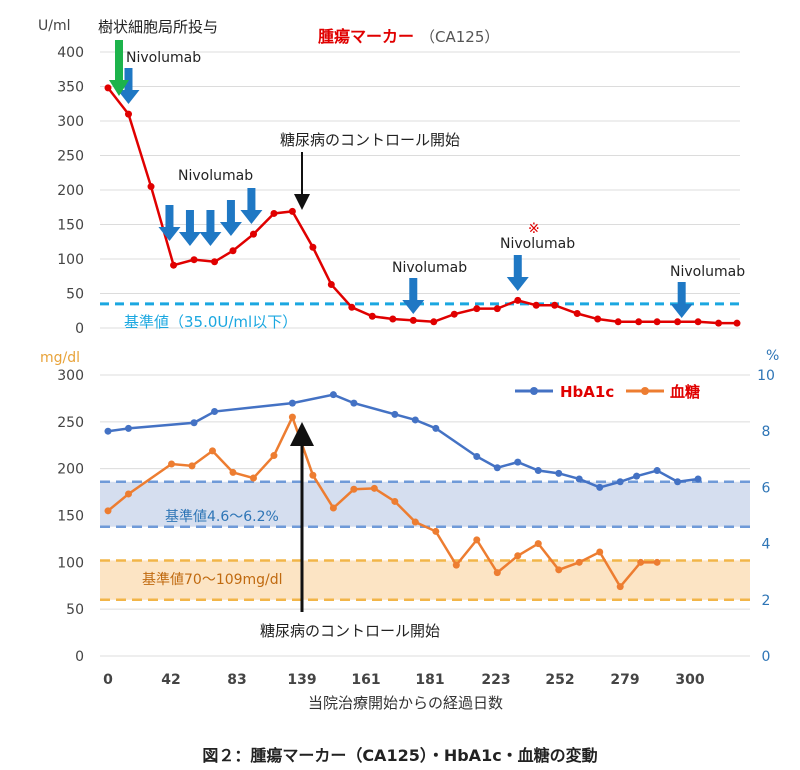 The height and width of the screenshot is (770, 800). What do you see at coordinates (689, 680) in the screenshot?
I see `x-tick-label: 300` at bounding box center [689, 680].